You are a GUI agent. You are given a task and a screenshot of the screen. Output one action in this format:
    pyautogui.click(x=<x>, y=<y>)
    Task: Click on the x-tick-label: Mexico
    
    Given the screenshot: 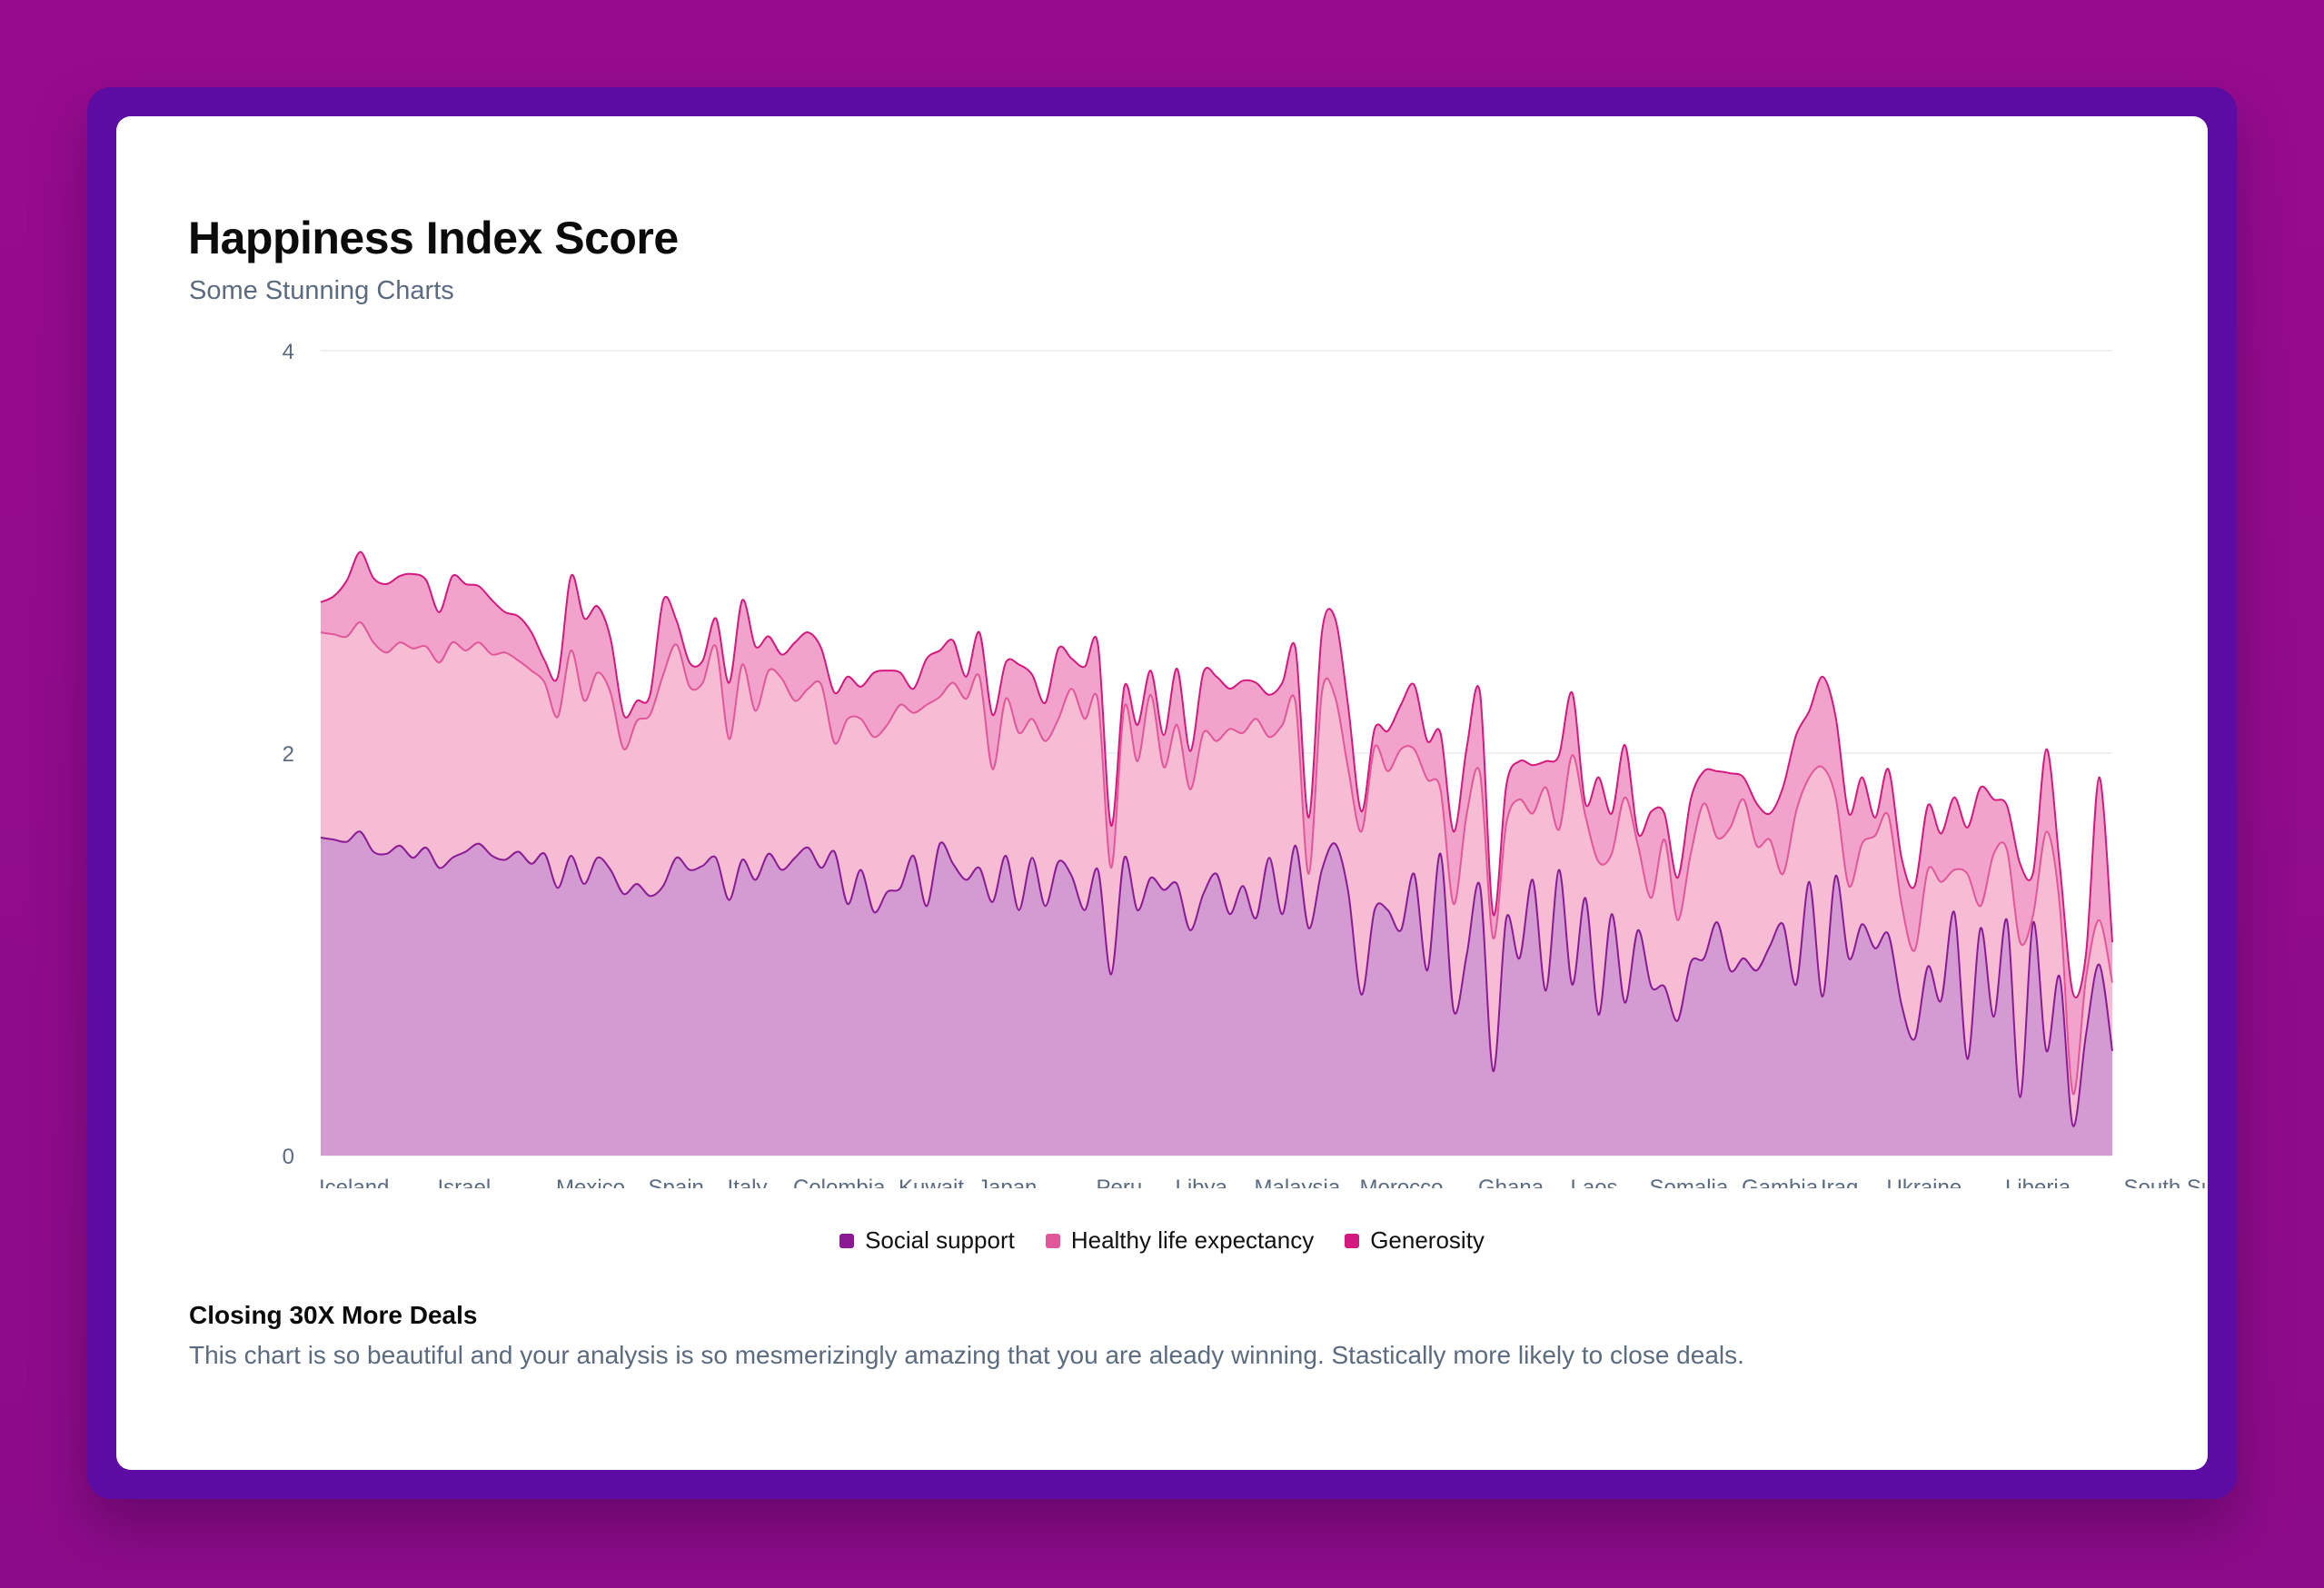 What is the action you would take?
    pyautogui.click(x=591, y=1182)
    